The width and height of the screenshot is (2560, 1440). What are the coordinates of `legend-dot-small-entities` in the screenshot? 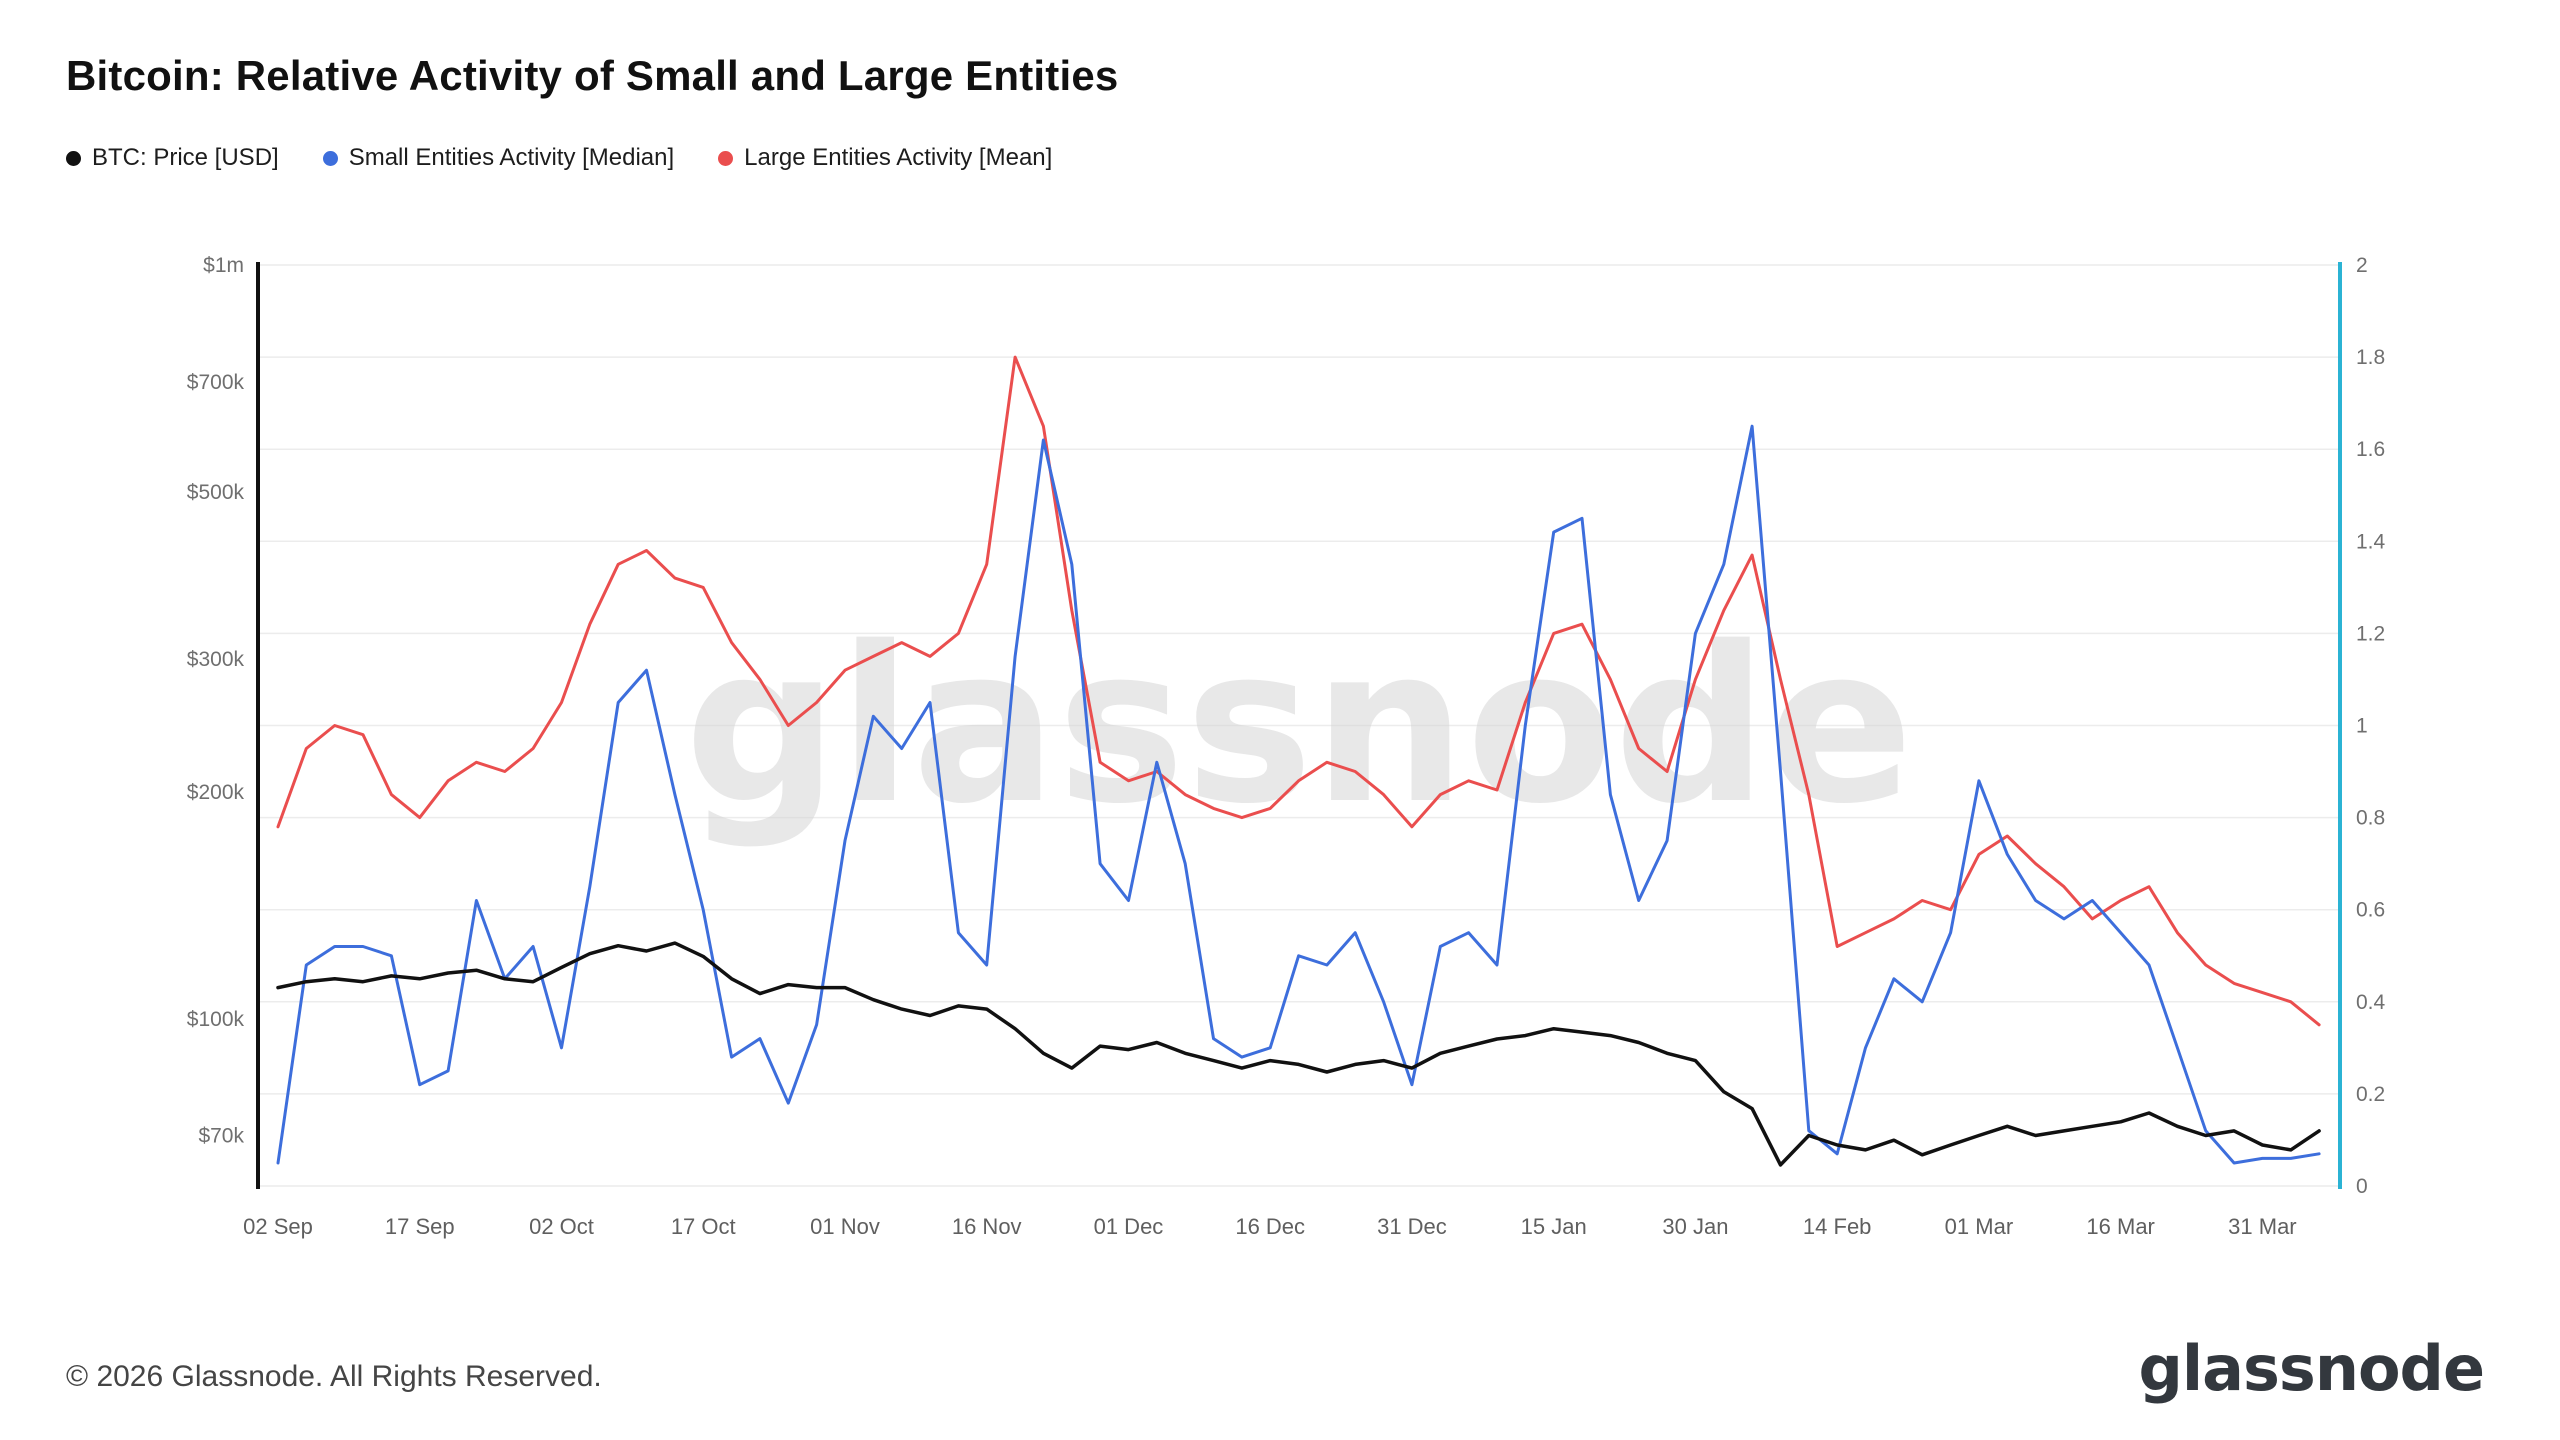 It's located at (330, 158).